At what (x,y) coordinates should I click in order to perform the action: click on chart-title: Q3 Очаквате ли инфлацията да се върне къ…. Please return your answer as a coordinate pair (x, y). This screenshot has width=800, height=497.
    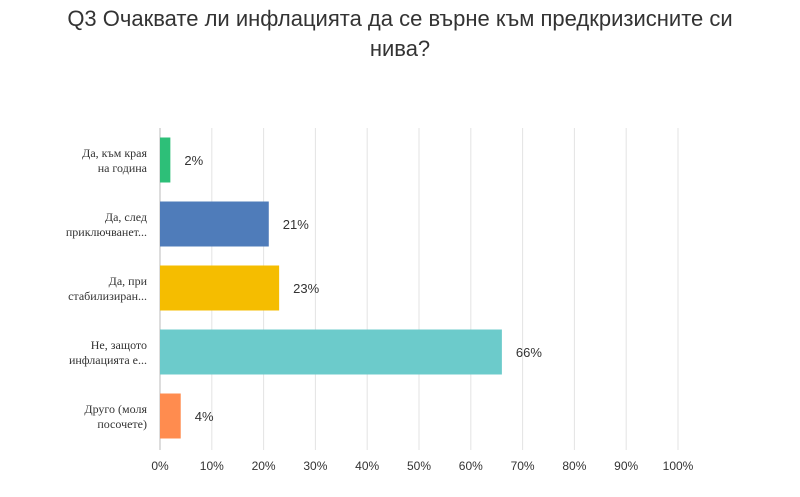
    Looking at the image, I should click on (400, 34).